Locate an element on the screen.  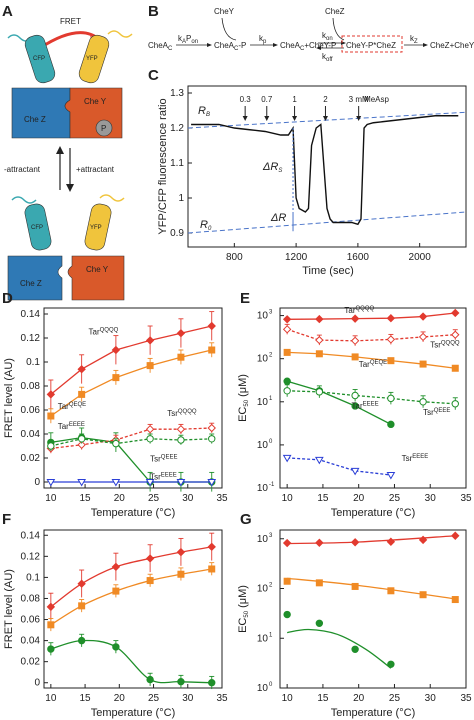
panel-c-xtick-label: 2000 is located at coordinates (420, 257).